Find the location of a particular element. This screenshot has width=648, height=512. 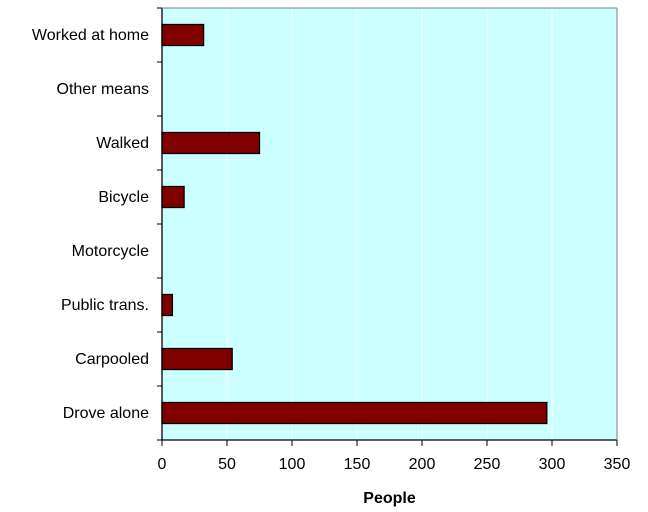

x-tick-label: 350 is located at coordinates (617, 464).